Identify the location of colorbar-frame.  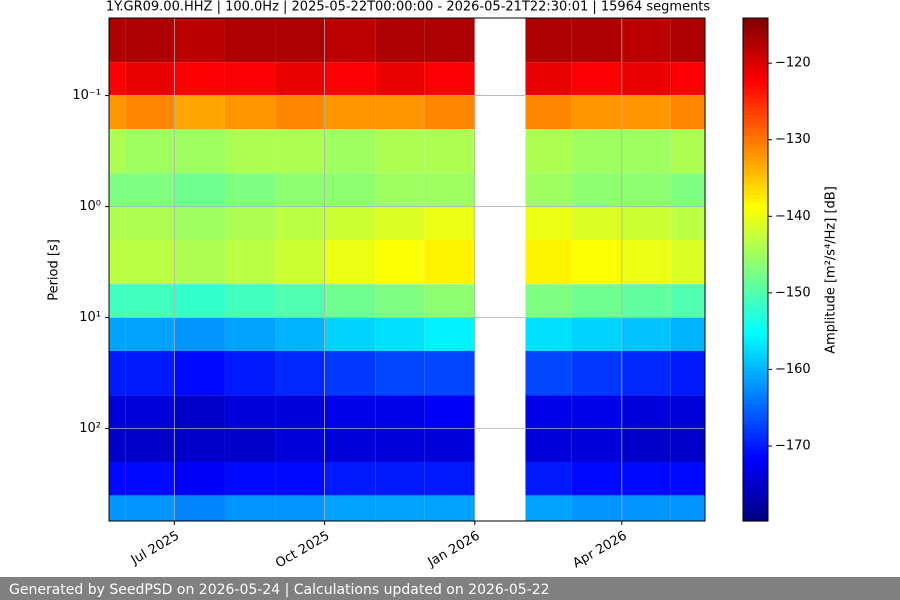
(755, 269).